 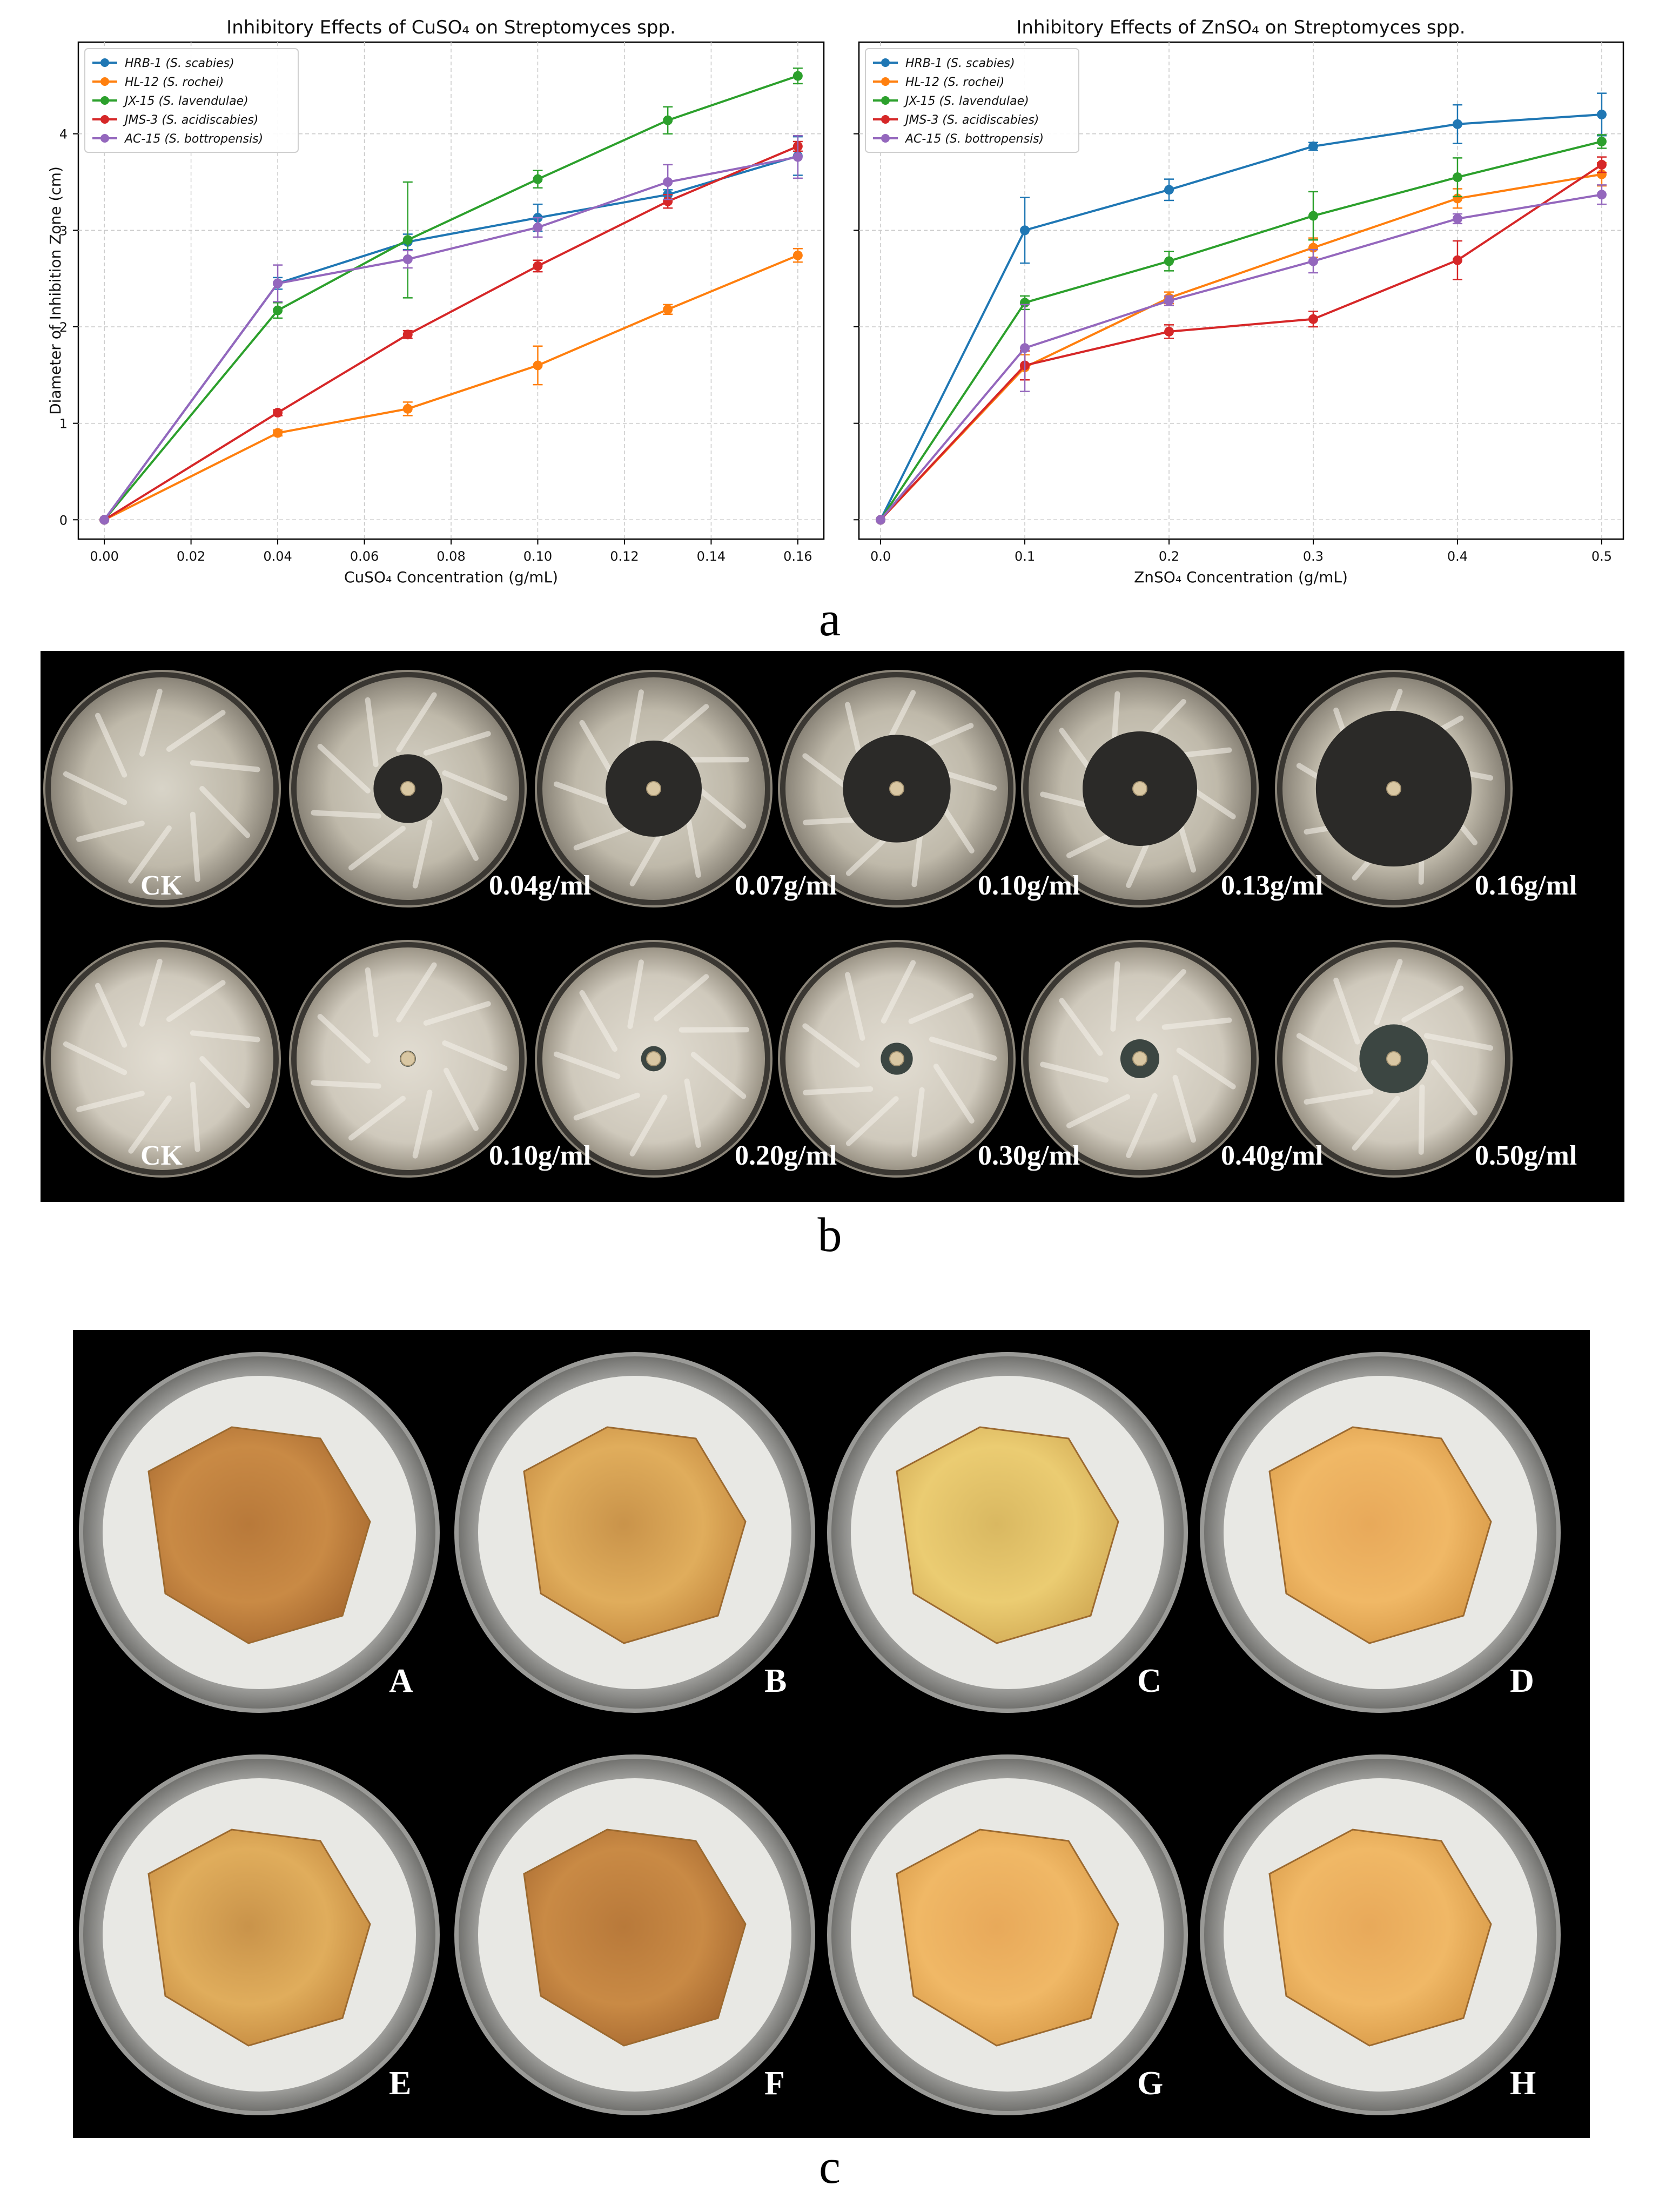 What do you see at coordinates (711, 556) in the screenshot?
I see `x-tick-label: 0.14` at bounding box center [711, 556].